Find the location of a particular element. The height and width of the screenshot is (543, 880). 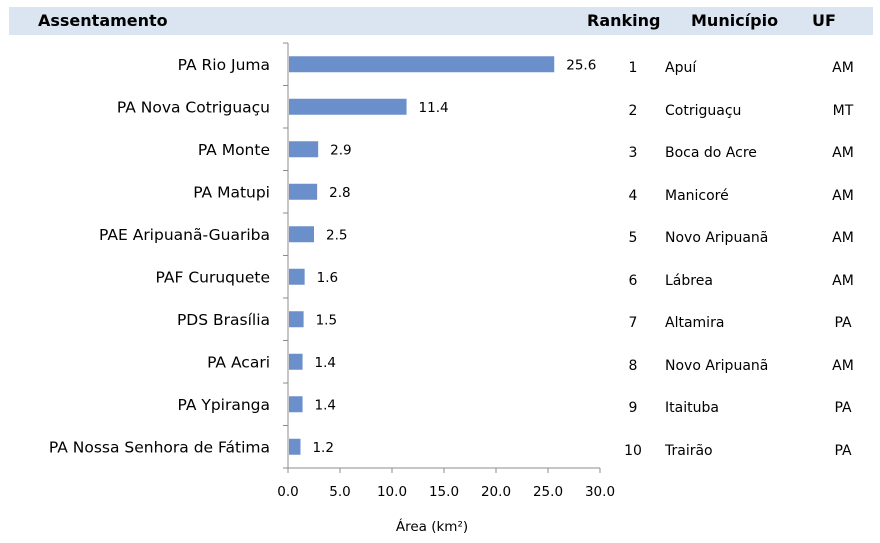

municipio-cell: Trairão is located at coordinates (689, 451).